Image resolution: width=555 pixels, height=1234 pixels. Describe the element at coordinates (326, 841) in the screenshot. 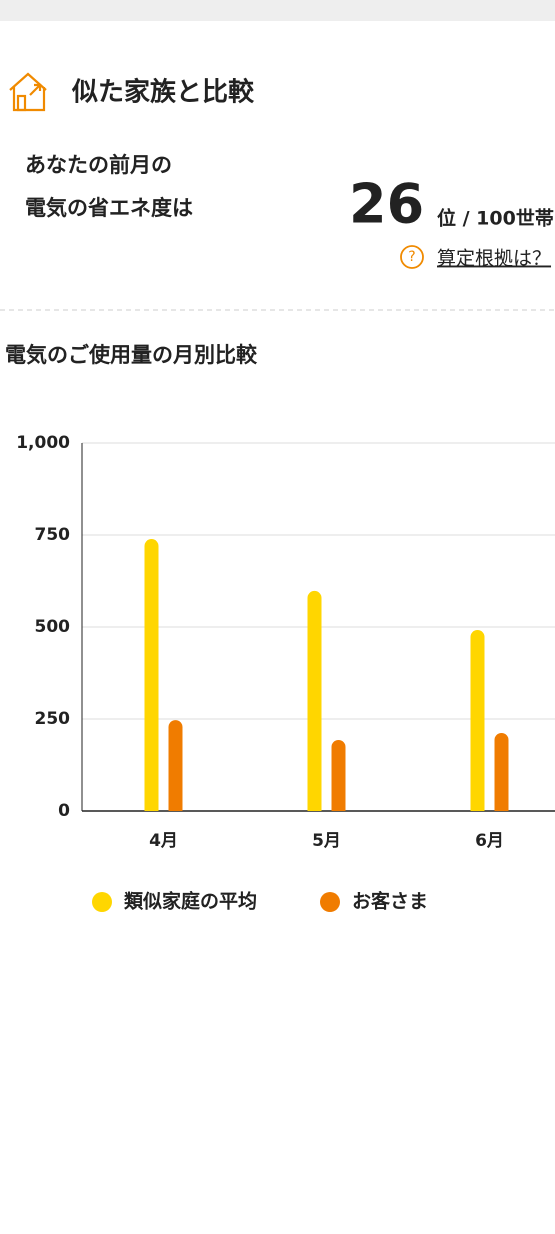

I see `x-tick-label: 5月` at that location.